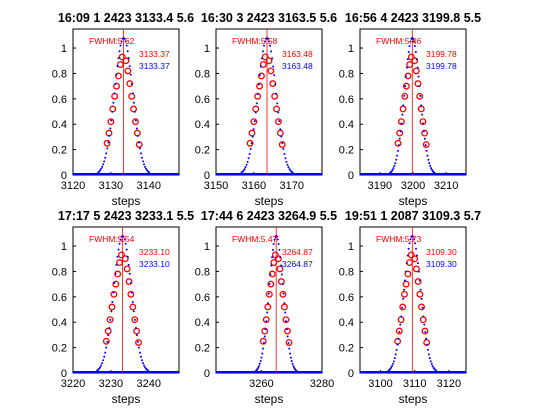  What do you see at coordinates (297, 264) in the screenshot?
I see `center-label-blue: 3264.87` at bounding box center [297, 264].